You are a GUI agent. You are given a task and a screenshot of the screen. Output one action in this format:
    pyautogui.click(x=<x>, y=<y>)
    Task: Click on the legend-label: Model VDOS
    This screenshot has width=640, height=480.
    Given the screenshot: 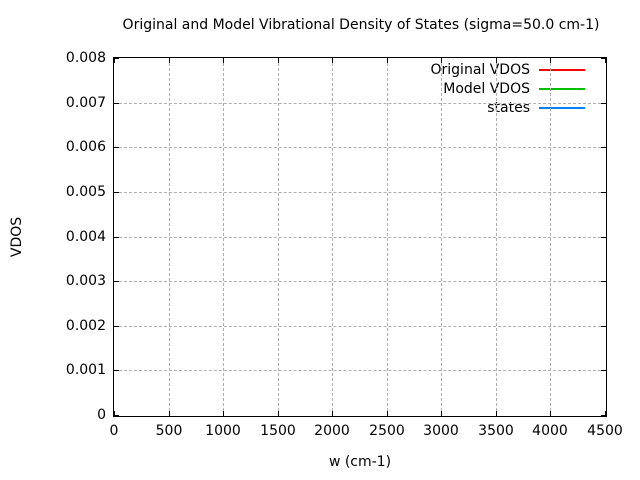 What is the action you would take?
    pyautogui.click(x=486, y=88)
    